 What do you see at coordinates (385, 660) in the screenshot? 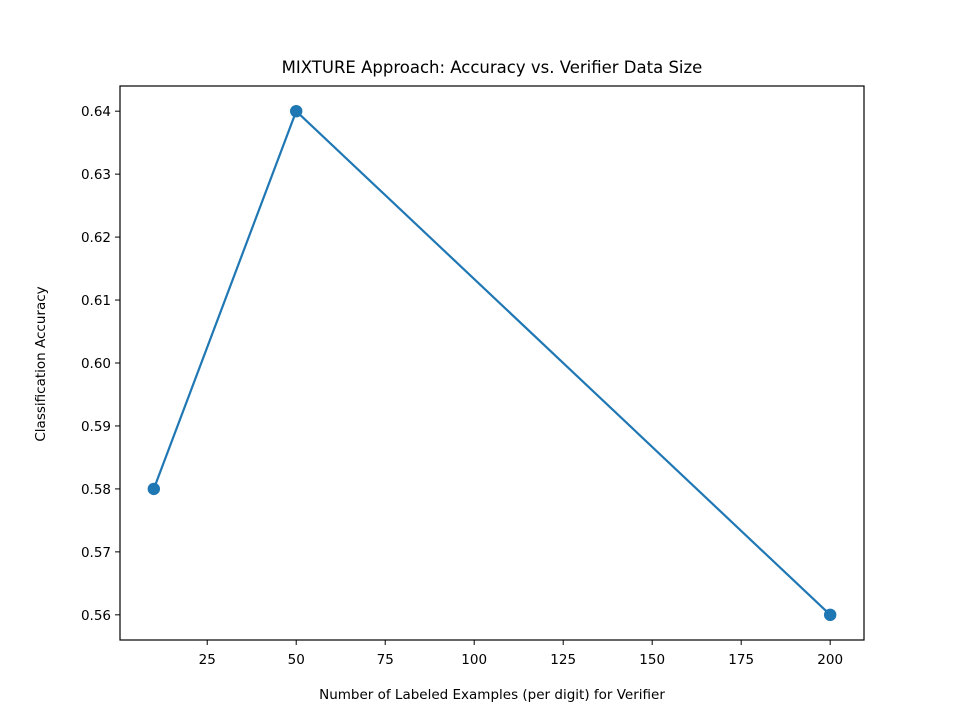
I see `x-tick-label: 75` at bounding box center [385, 660].